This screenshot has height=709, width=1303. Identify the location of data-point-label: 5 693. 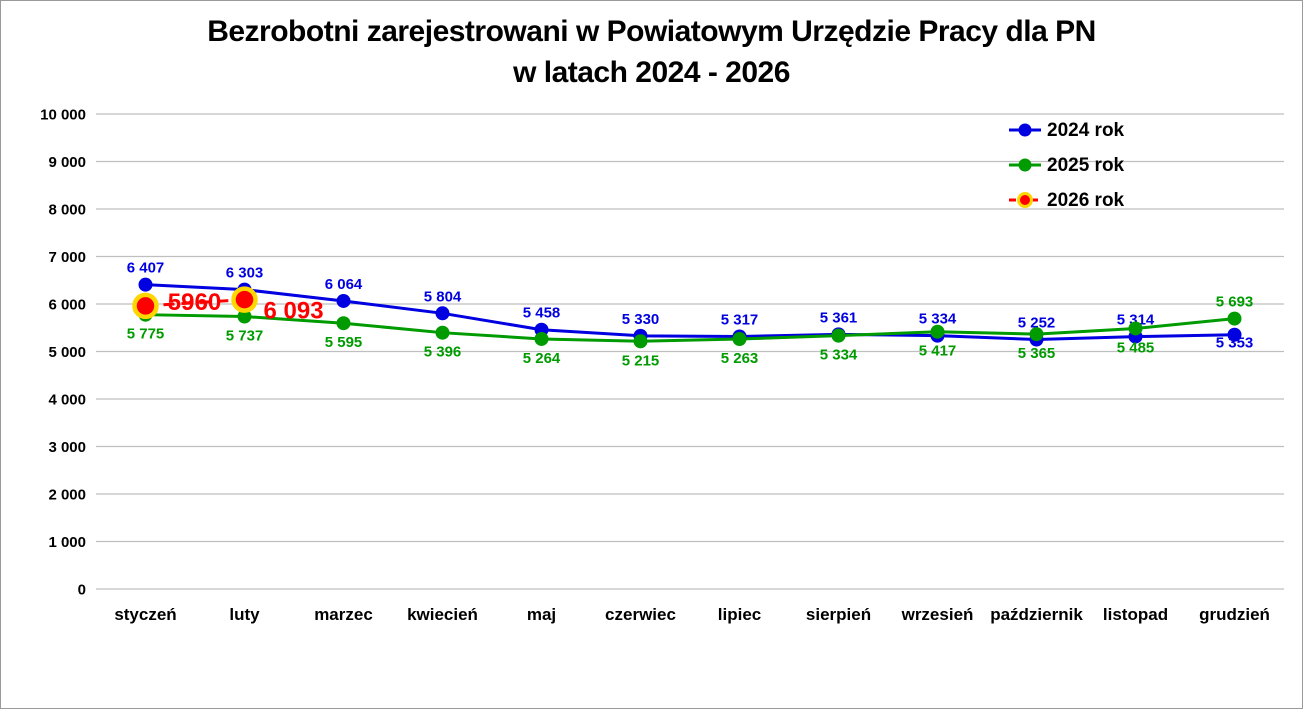
(1235, 302).